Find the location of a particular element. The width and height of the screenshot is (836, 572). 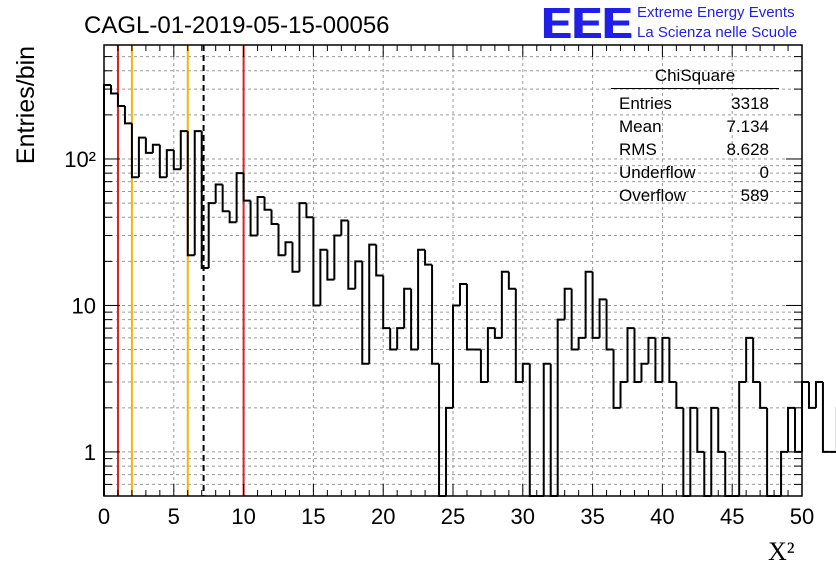

x-tick-label: 10 is located at coordinates (243, 516).